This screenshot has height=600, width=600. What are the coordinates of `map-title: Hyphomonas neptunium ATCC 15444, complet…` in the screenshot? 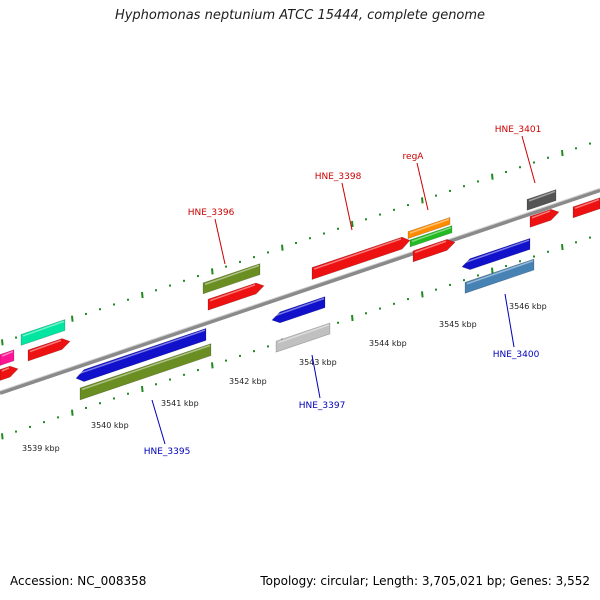 It's located at (300, 15).